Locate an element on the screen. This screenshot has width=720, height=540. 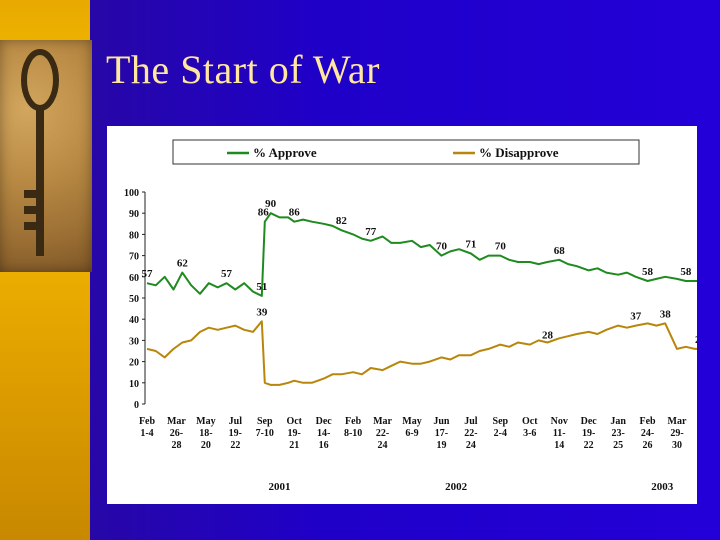
x-tick-label: Oct 19-21 is located at coordinates (294, 433).